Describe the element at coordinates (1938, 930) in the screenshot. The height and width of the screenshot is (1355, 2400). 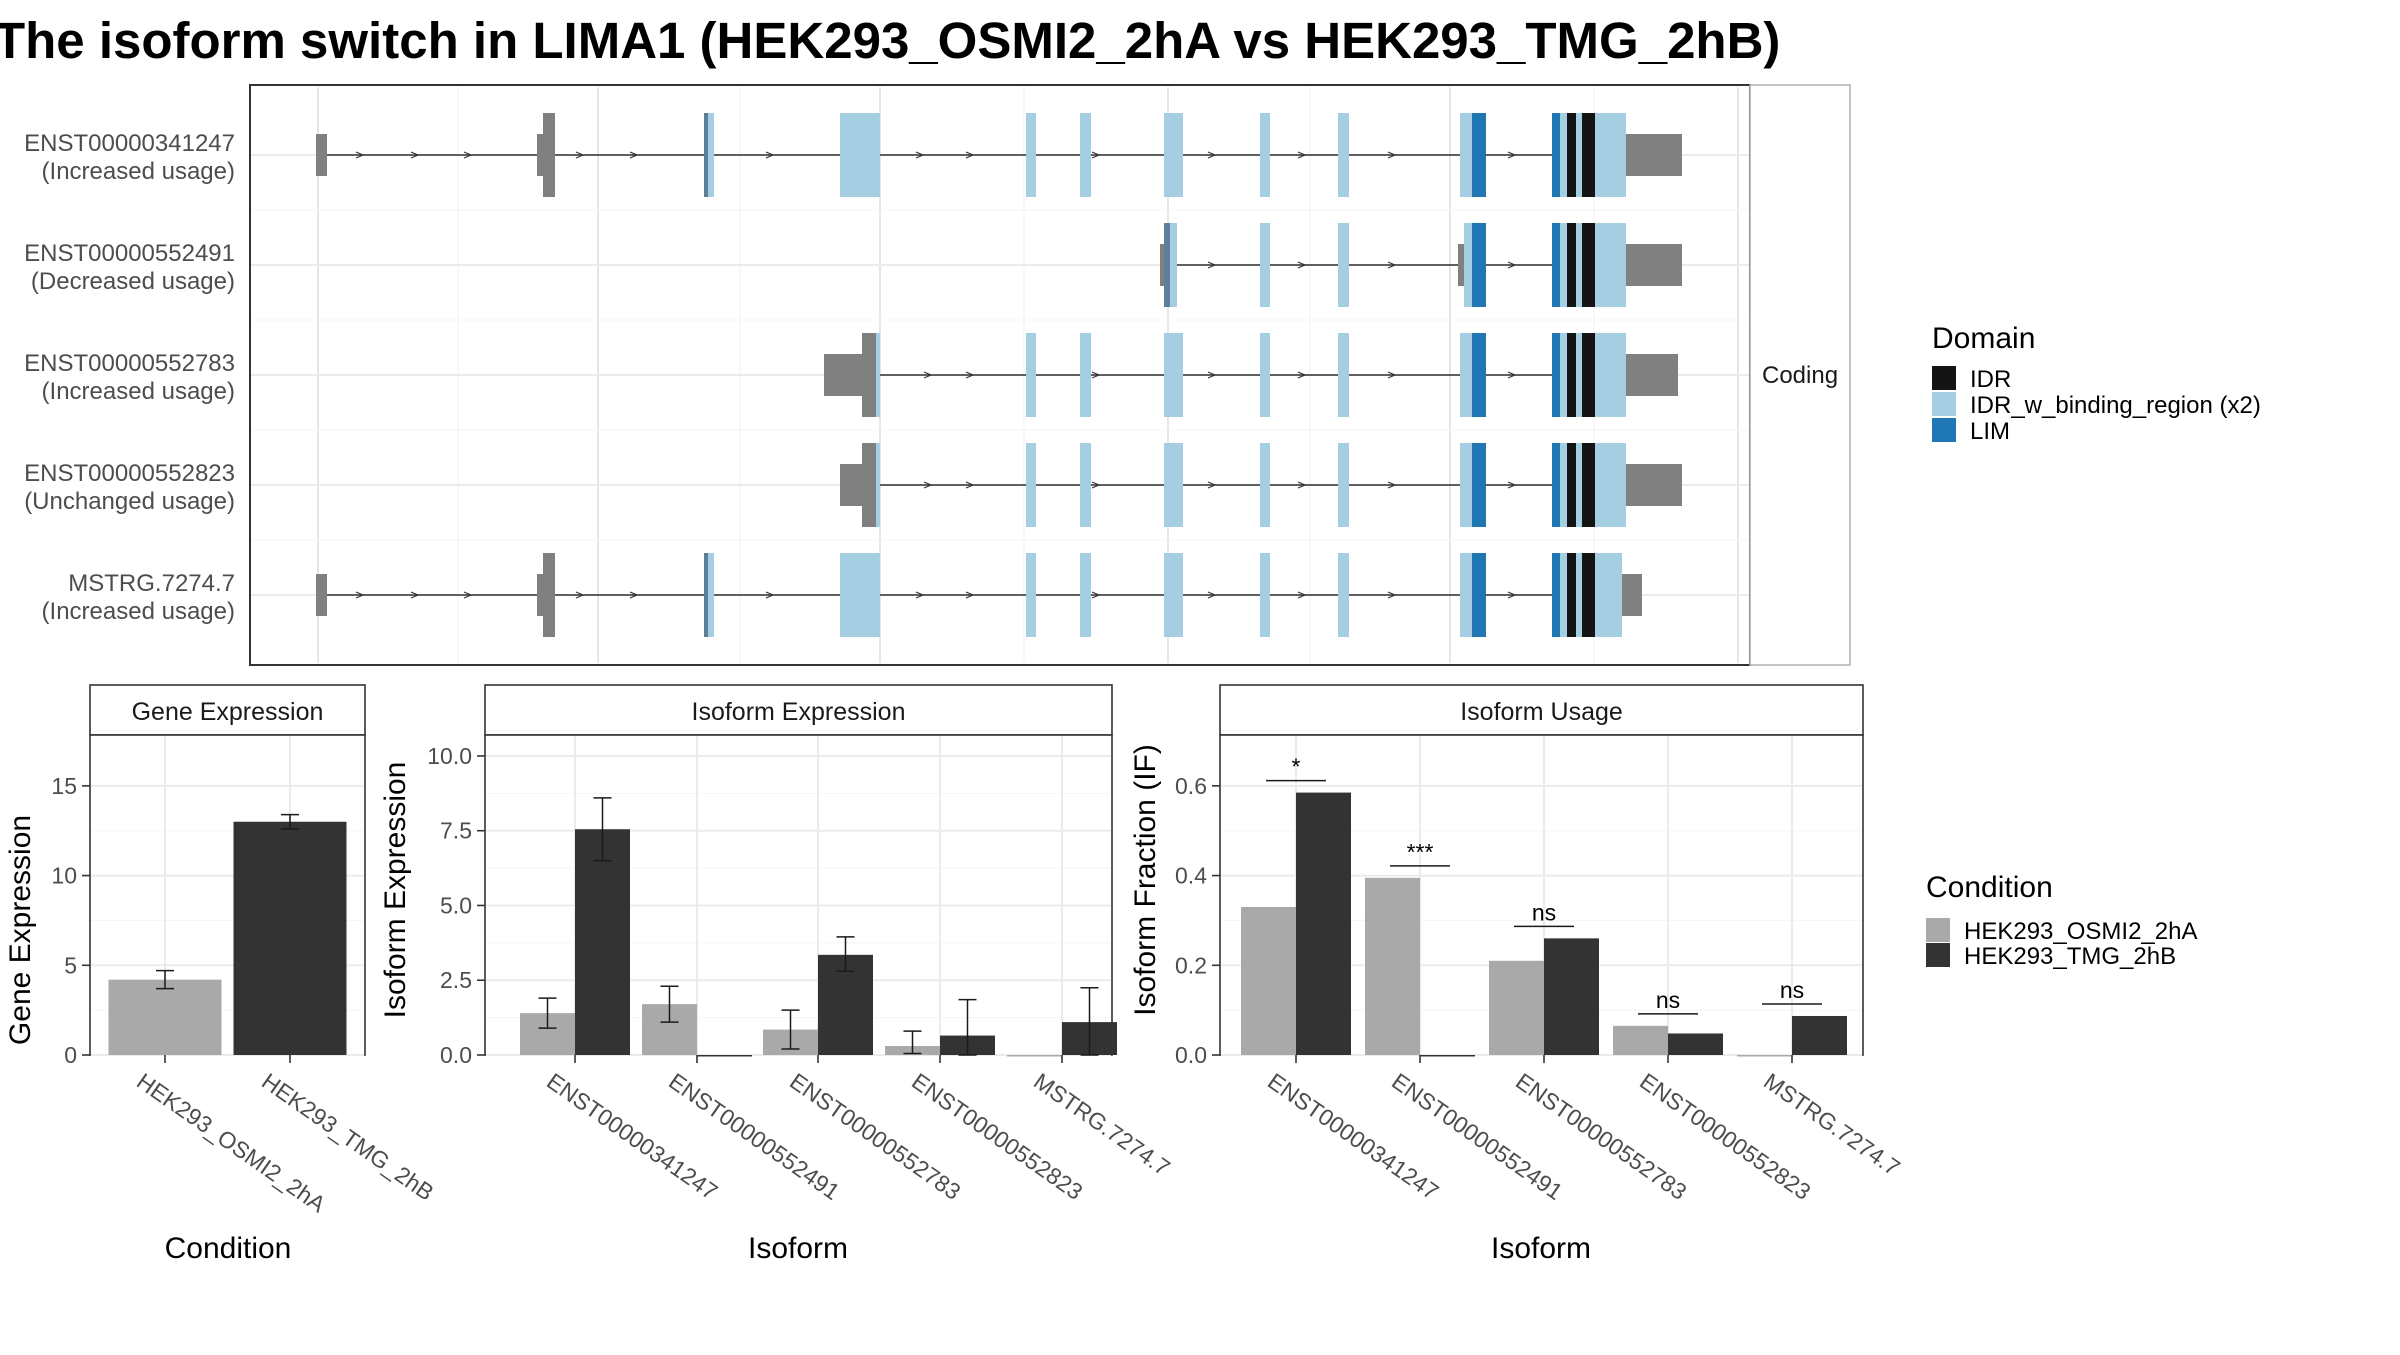
I see `condition-legend-key` at that location.